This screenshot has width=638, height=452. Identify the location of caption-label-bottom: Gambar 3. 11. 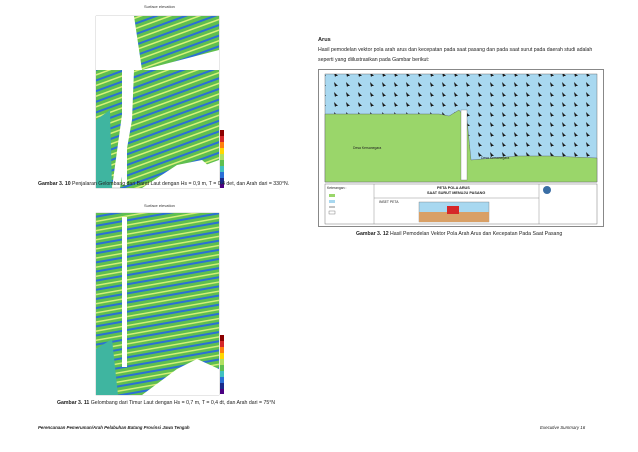
(73, 403).